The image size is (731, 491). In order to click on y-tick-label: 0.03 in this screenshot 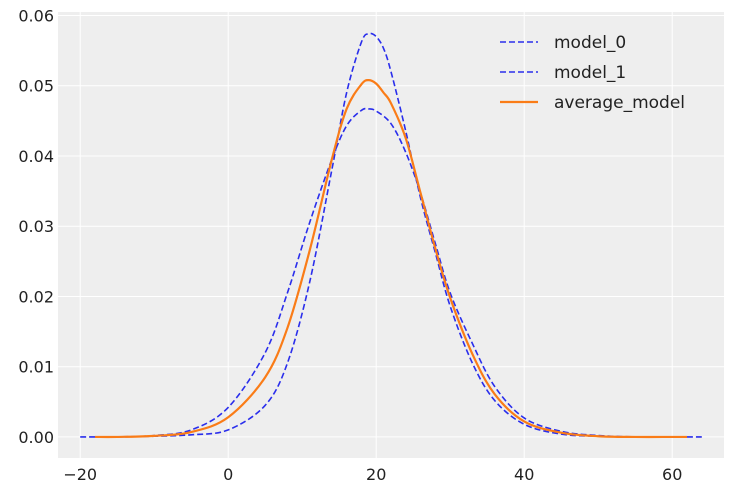, I will do `click(36, 226)`.